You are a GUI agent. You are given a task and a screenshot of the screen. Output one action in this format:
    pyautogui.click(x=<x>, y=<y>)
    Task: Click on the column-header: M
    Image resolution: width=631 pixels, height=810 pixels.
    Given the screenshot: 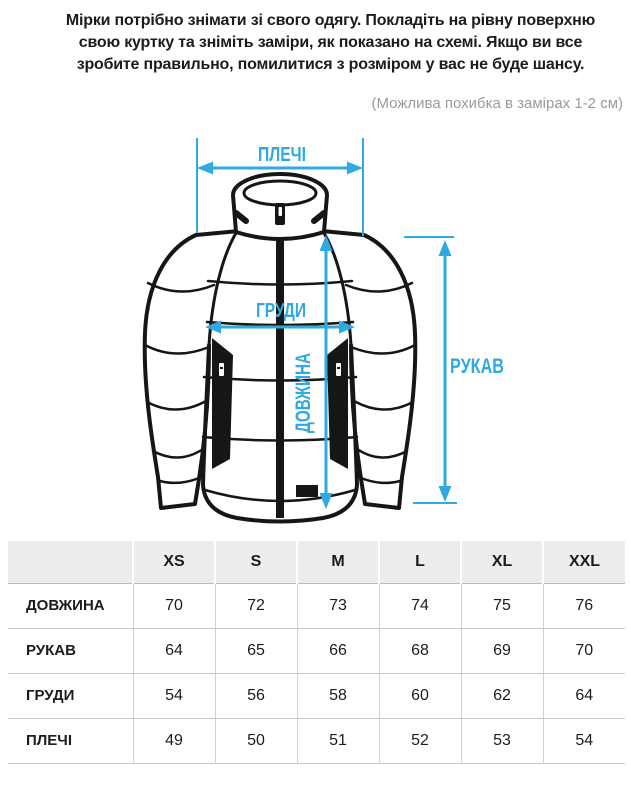 What is the action you would take?
    pyautogui.click(x=338, y=562)
    